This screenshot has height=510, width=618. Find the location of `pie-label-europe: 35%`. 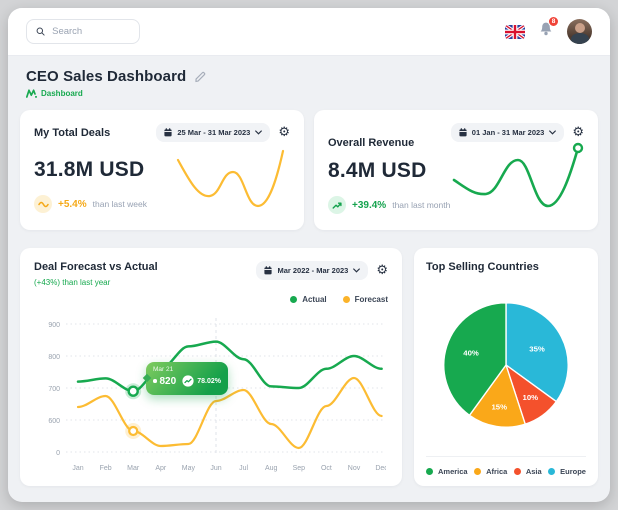

pie-label-europe: 35% is located at coordinates (537, 348).